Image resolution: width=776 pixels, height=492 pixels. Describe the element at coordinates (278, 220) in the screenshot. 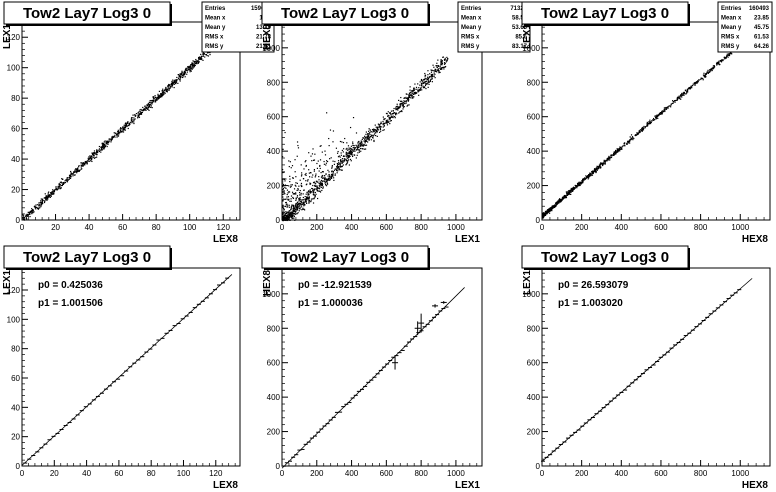

I see `y-tick-label: 0` at that location.